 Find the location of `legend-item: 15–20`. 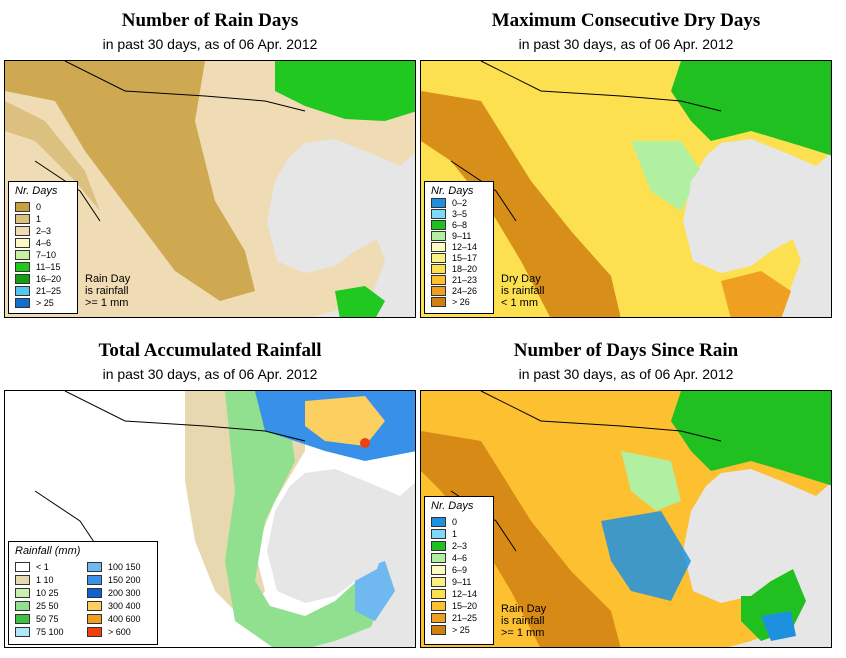

legend-item: 15–20 is located at coordinates (454, 606).